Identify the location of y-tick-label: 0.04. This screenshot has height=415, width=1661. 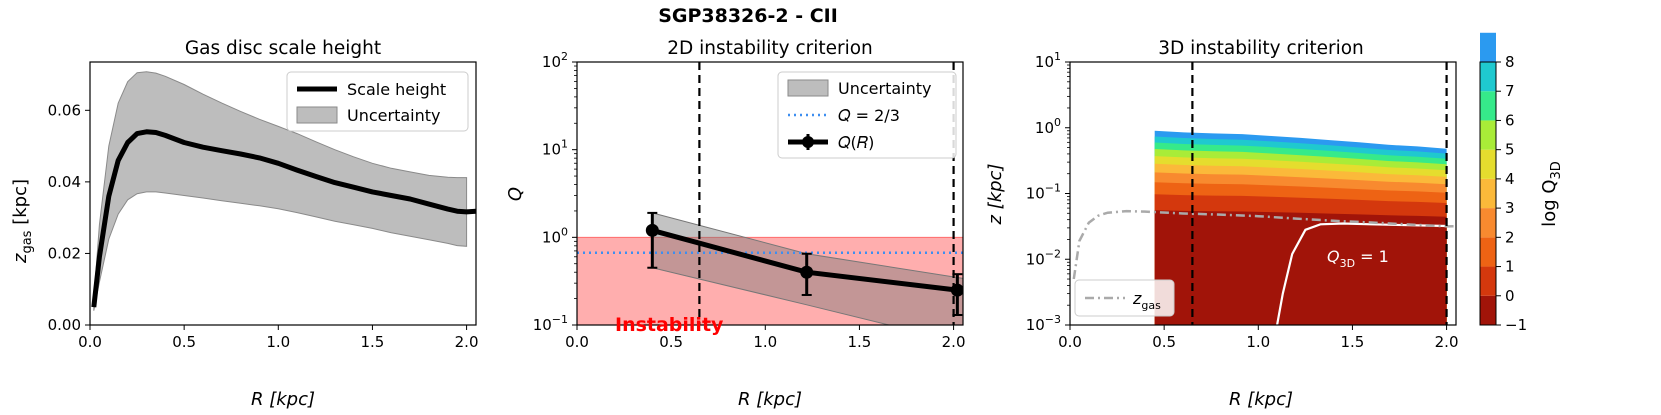
(64, 182).